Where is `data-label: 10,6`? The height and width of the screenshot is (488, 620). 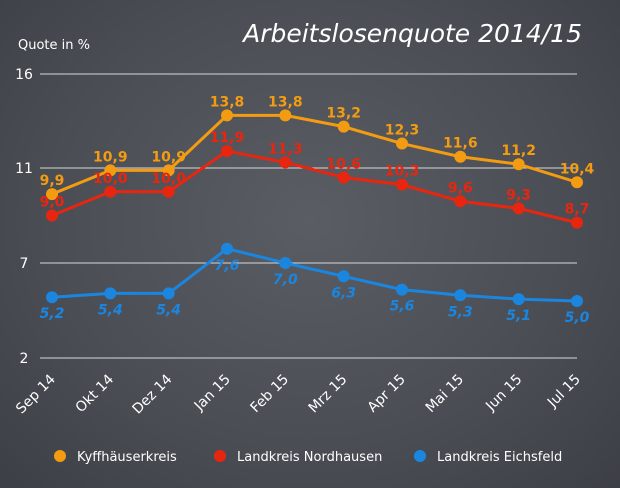
data-label: 10,6 is located at coordinates (343, 165).